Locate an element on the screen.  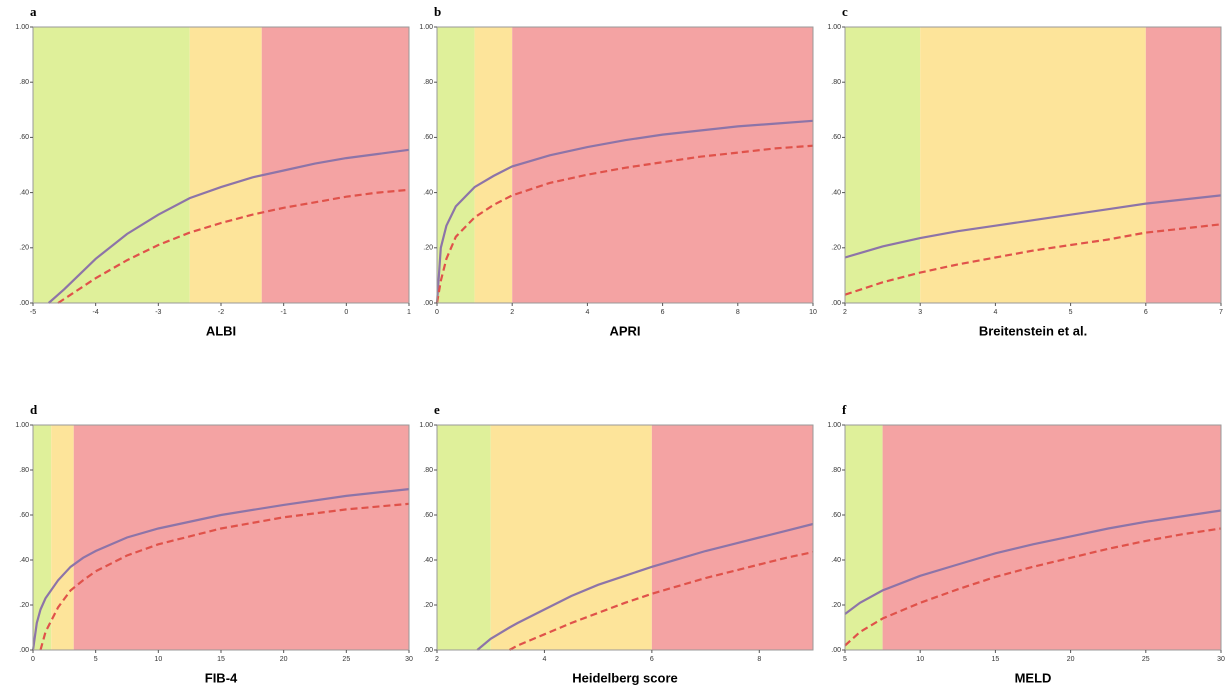
x-tick-label: 1 is located at coordinates (409, 312).